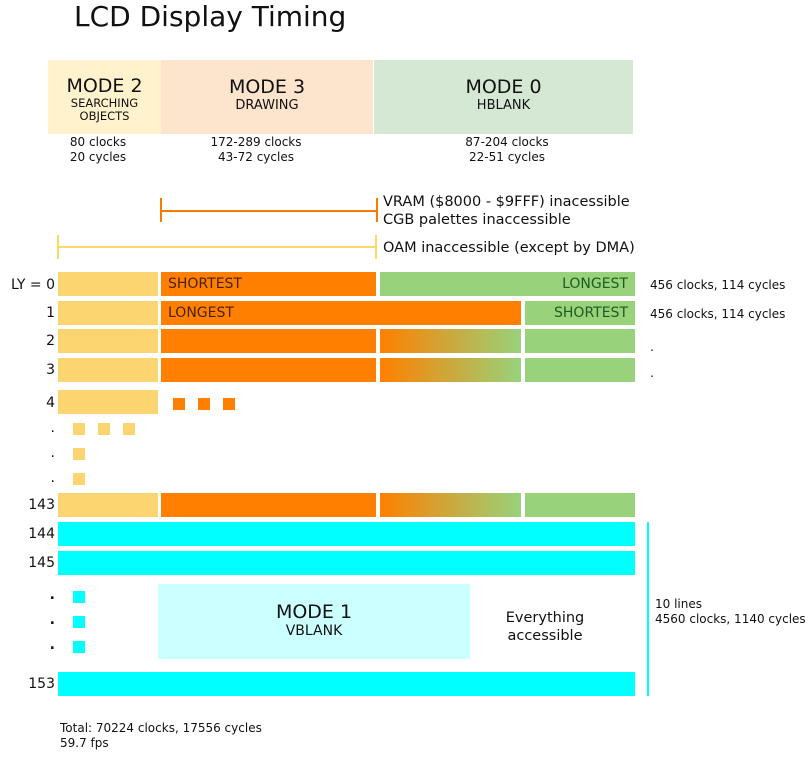 The image size is (808, 765). What do you see at coordinates (268, 370) in the screenshot?
I see `ly3-mode3-bar` at bounding box center [268, 370].